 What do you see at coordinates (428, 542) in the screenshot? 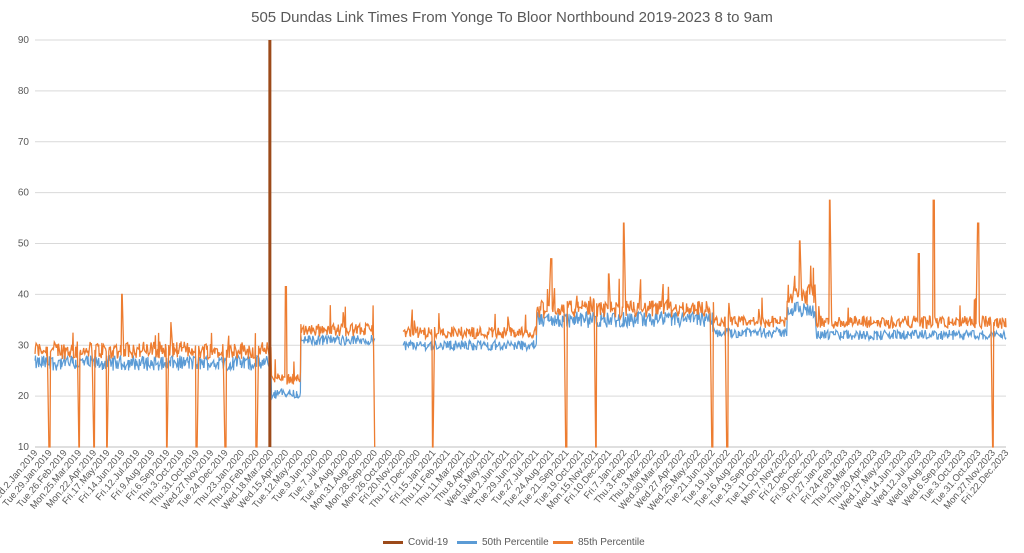
I see `legend-label: Covid-19` at bounding box center [428, 542].